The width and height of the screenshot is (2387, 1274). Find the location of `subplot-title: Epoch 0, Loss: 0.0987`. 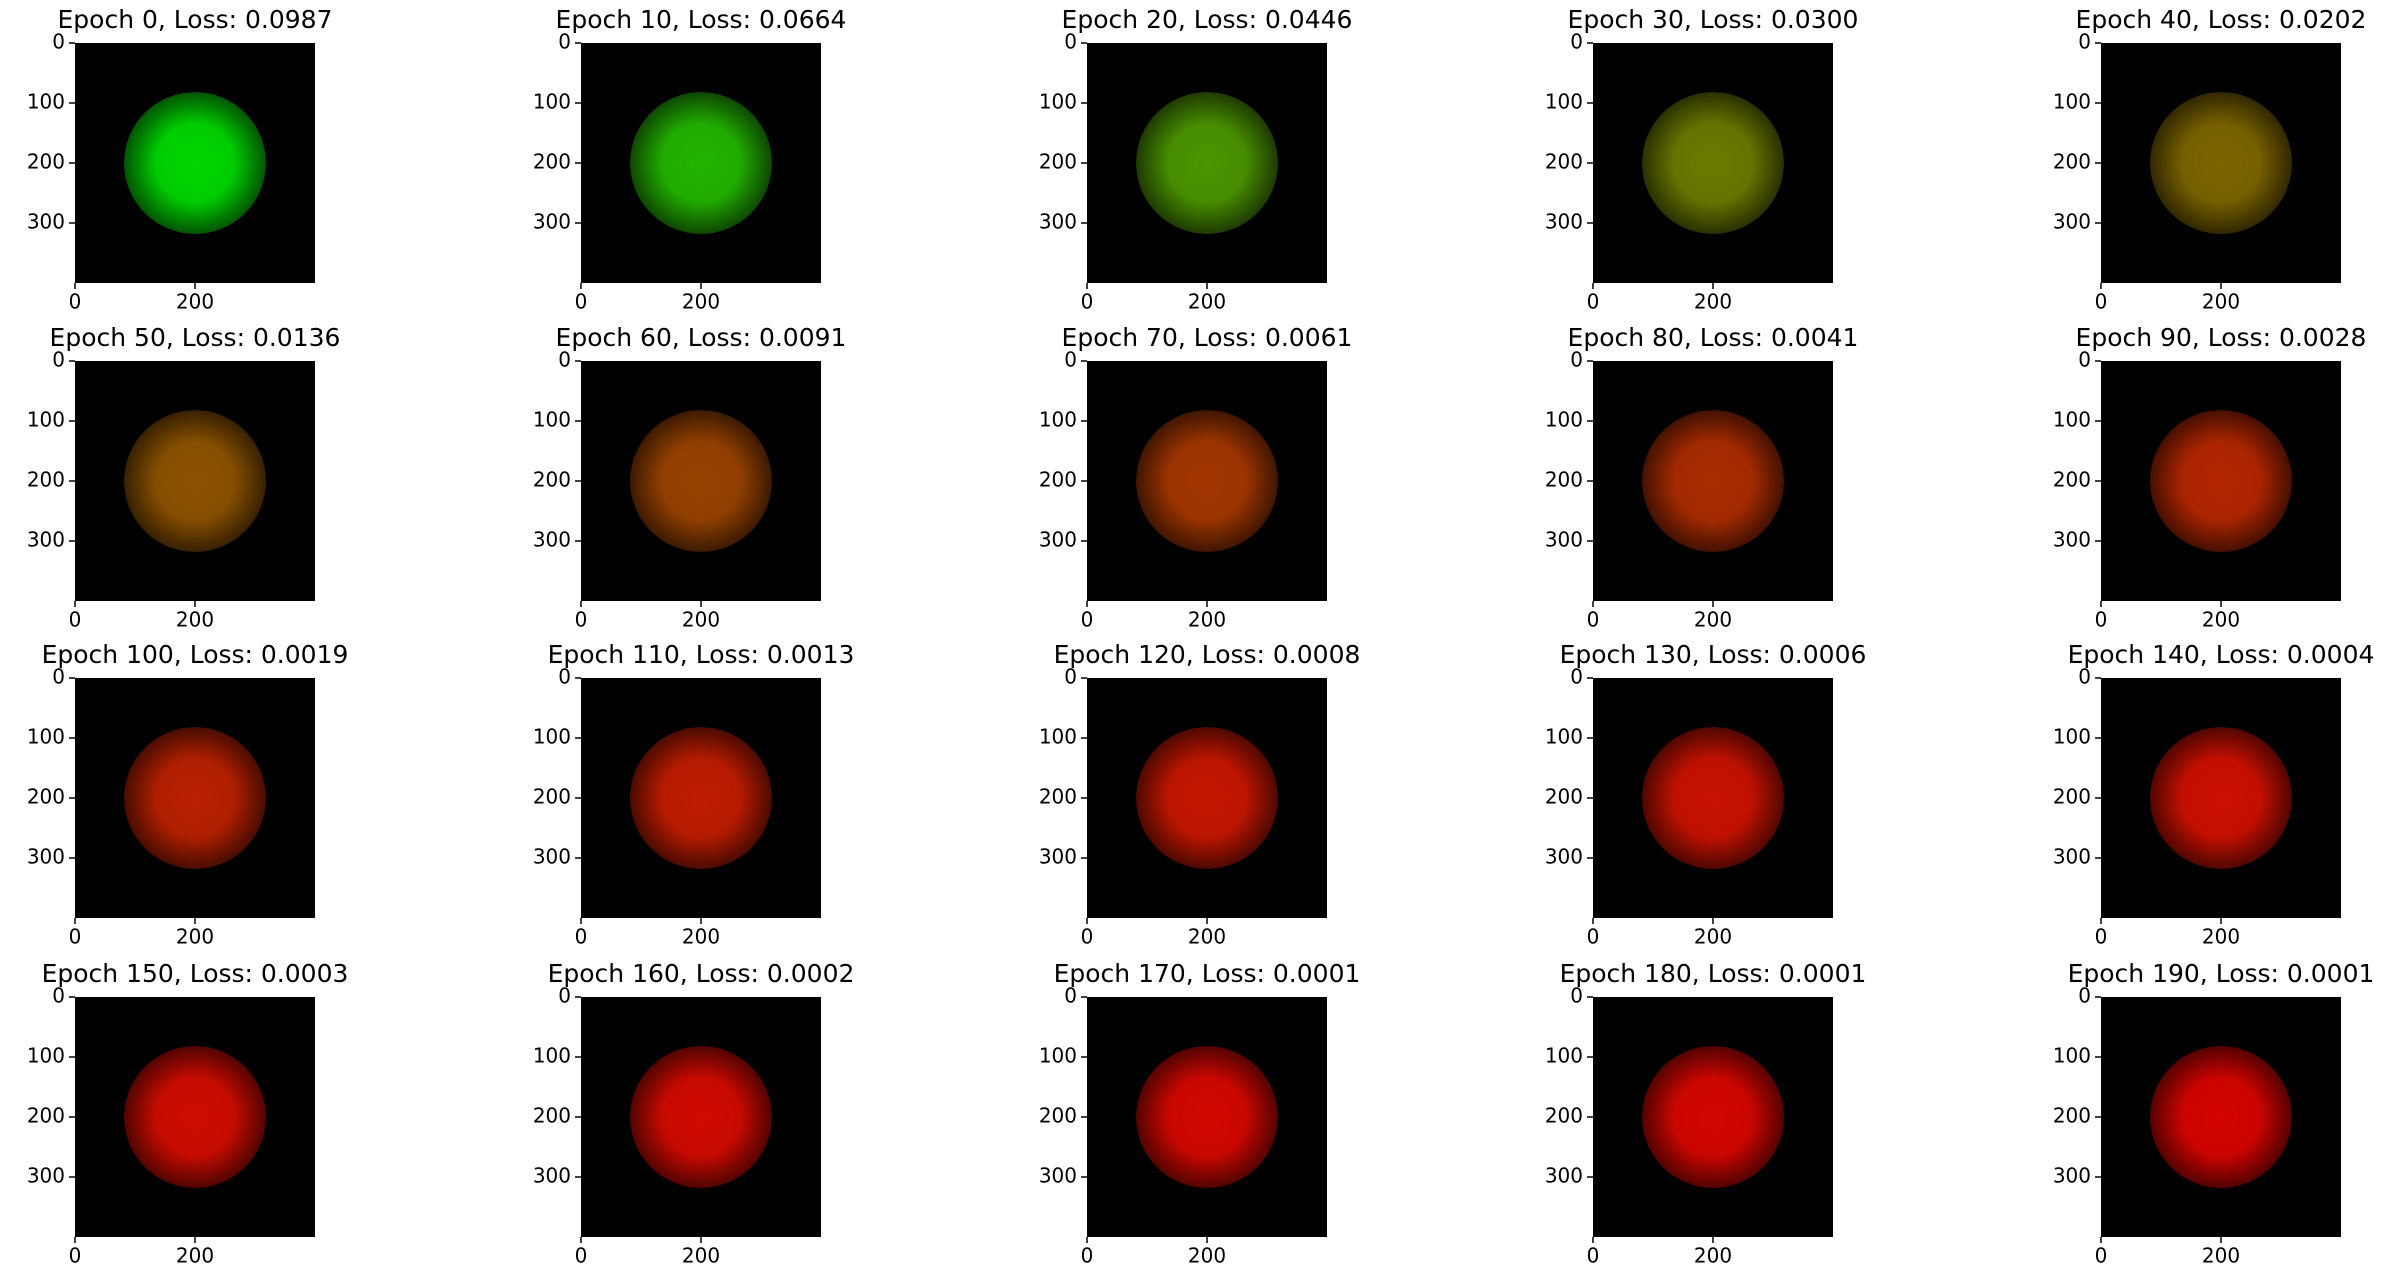

subplot-title: Epoch 0, Loss: 0.0987 is located at coordinates (195, 19).